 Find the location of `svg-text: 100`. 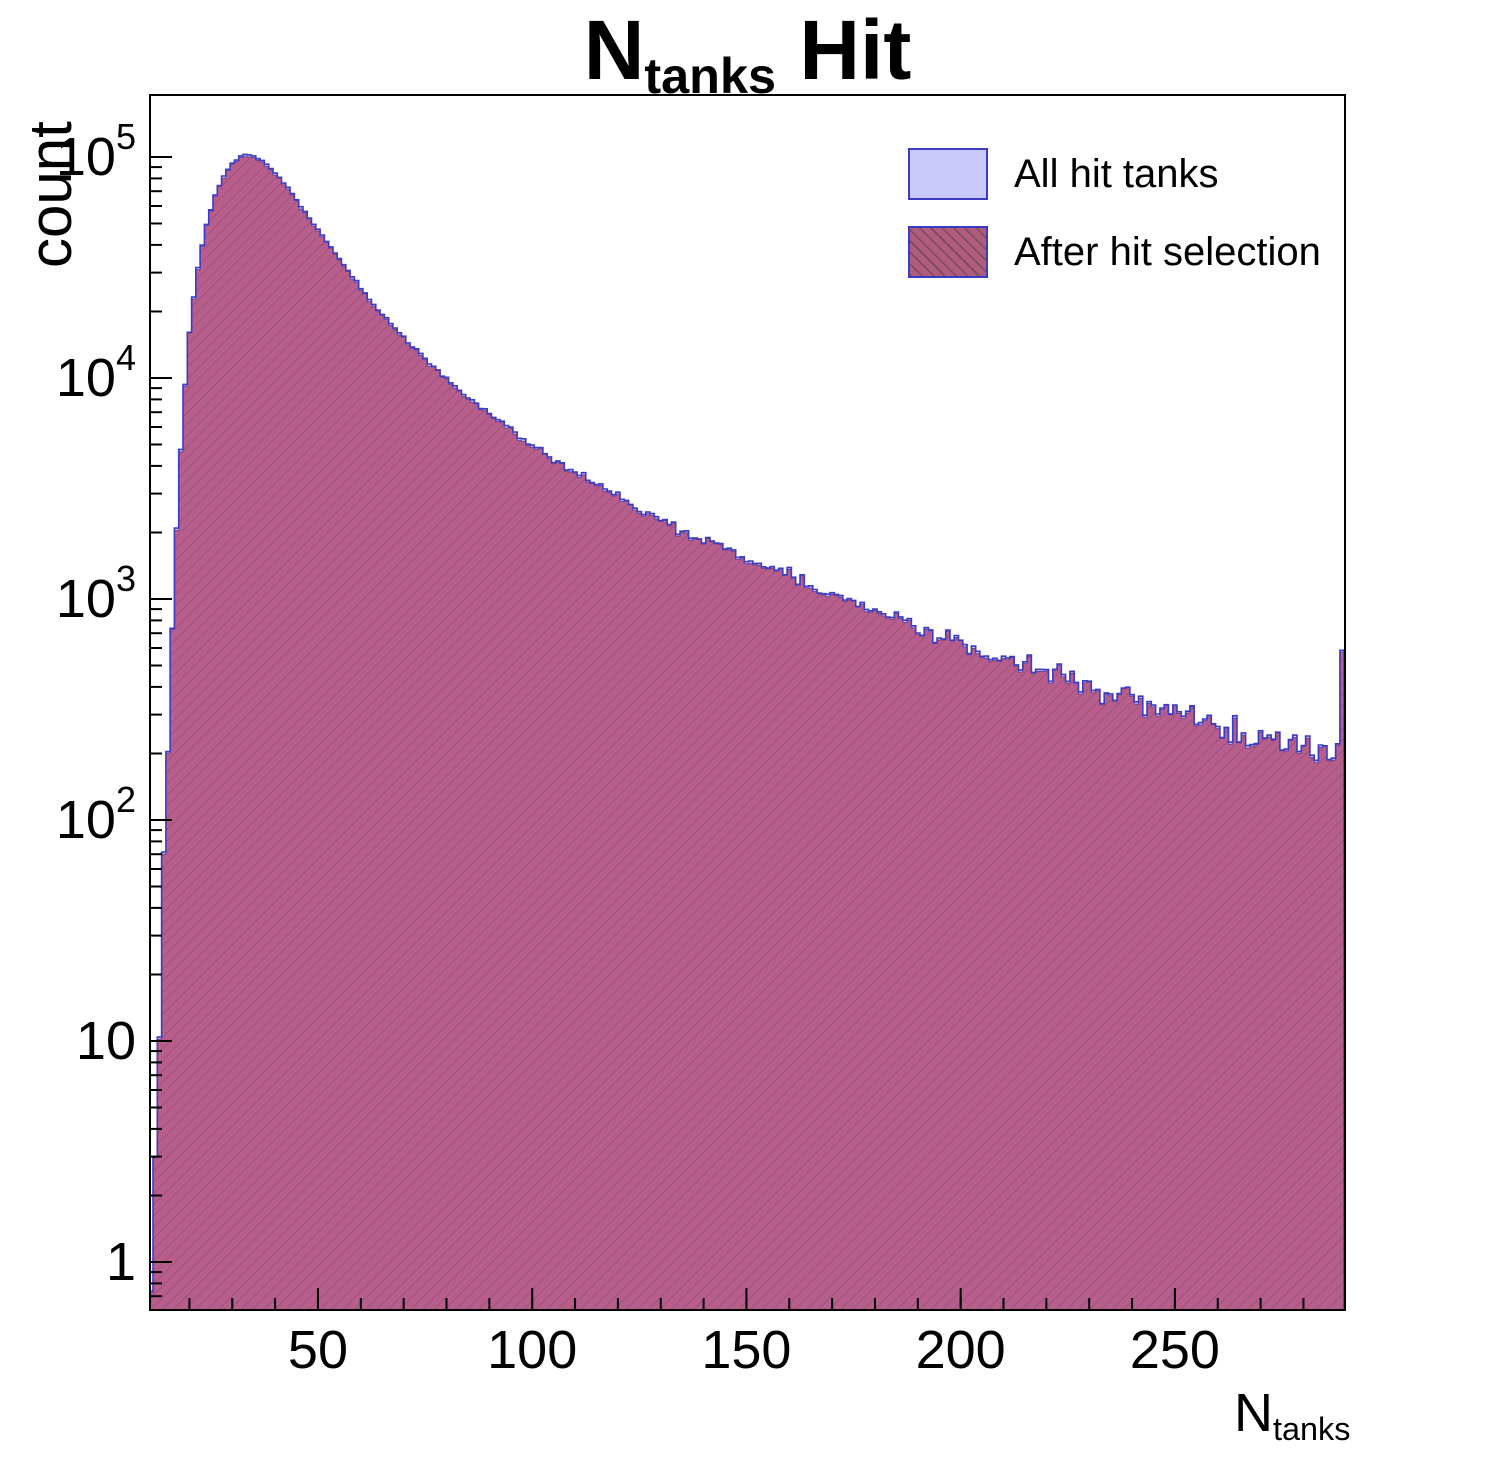

svg-text: 100 is located at coordinates (532, 1350).